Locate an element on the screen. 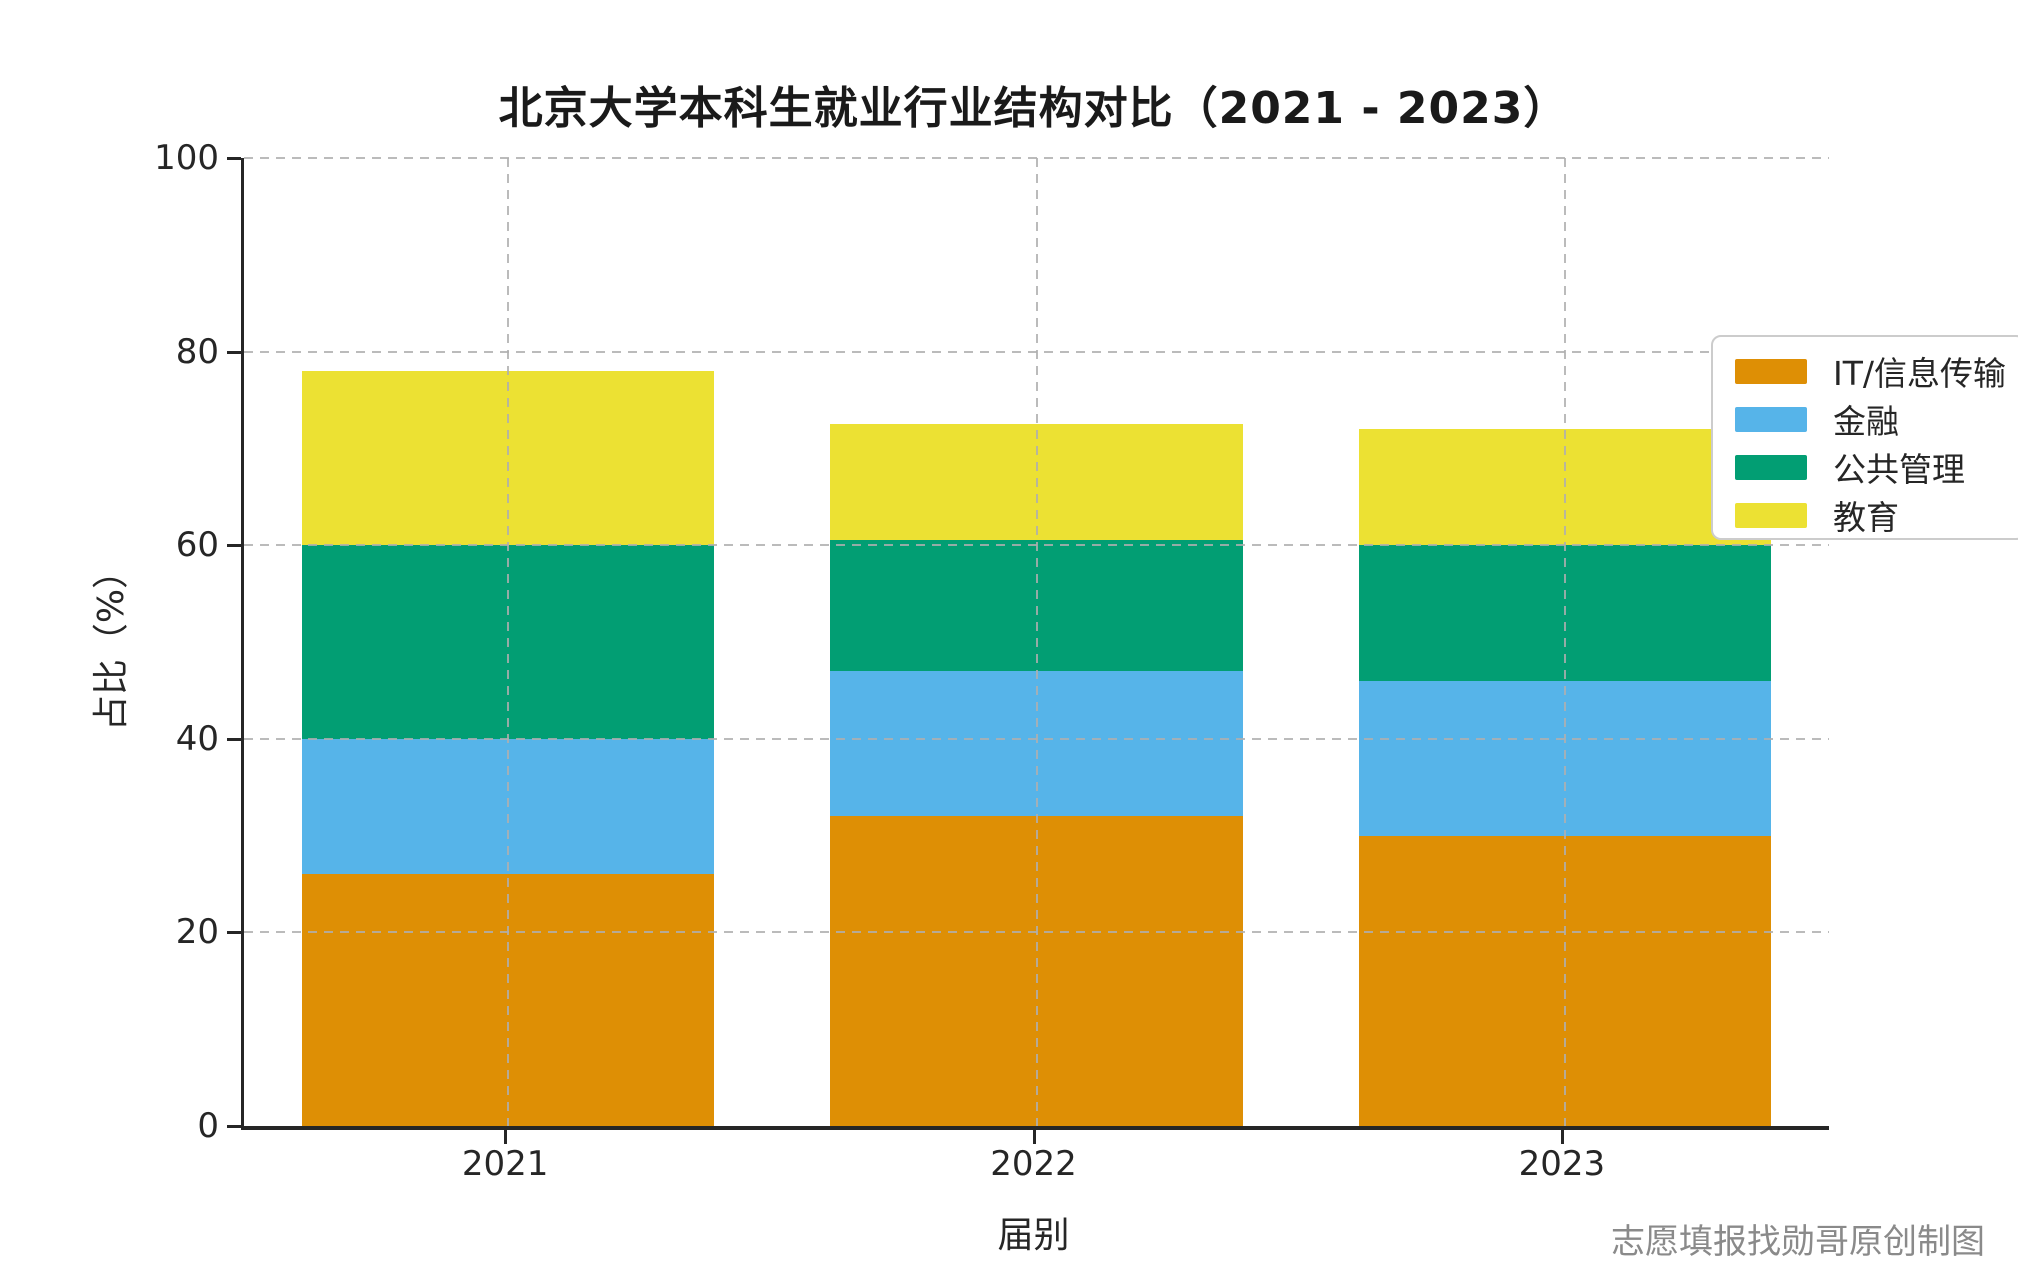 The width and height of the screenshot is (2018, 1286). y-tick-label: 100 is located at coordinates (186, 158).